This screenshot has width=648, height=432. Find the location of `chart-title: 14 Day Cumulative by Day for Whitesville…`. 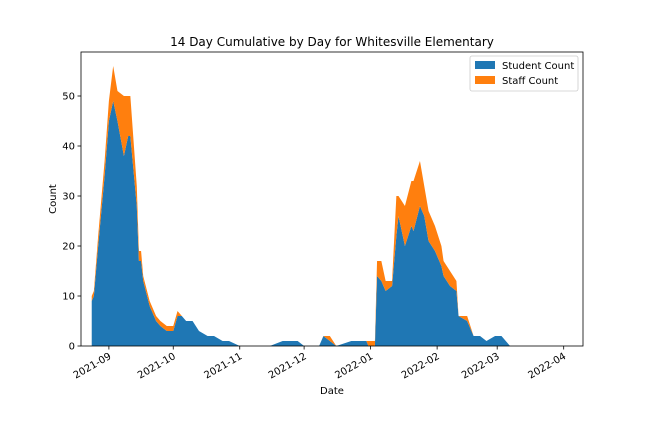

chart-title: 14 Day Cumulative by Day for Whitesville… is located at coordinates (332, 42).